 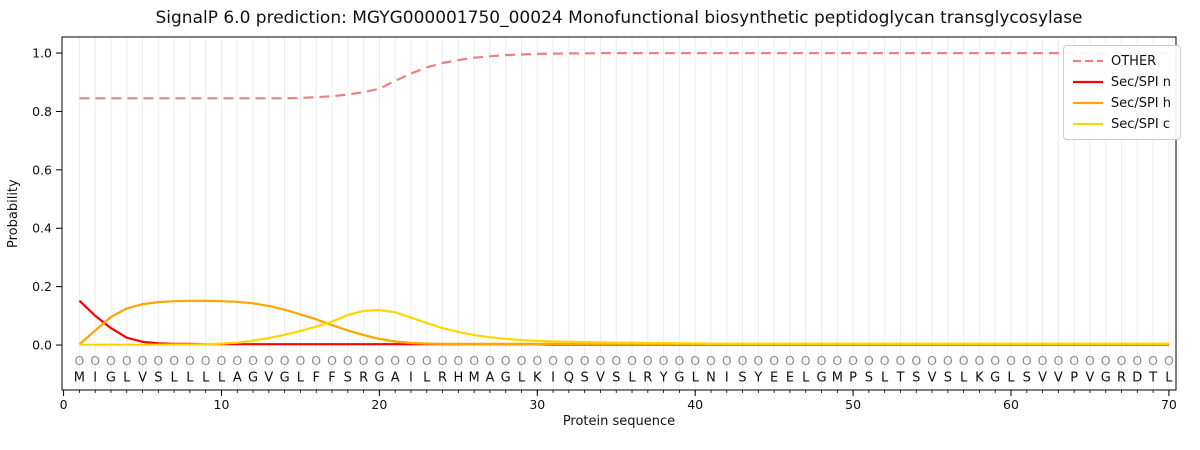 I want to click on legend-item: OTHER, so click(x=1122, y=61).